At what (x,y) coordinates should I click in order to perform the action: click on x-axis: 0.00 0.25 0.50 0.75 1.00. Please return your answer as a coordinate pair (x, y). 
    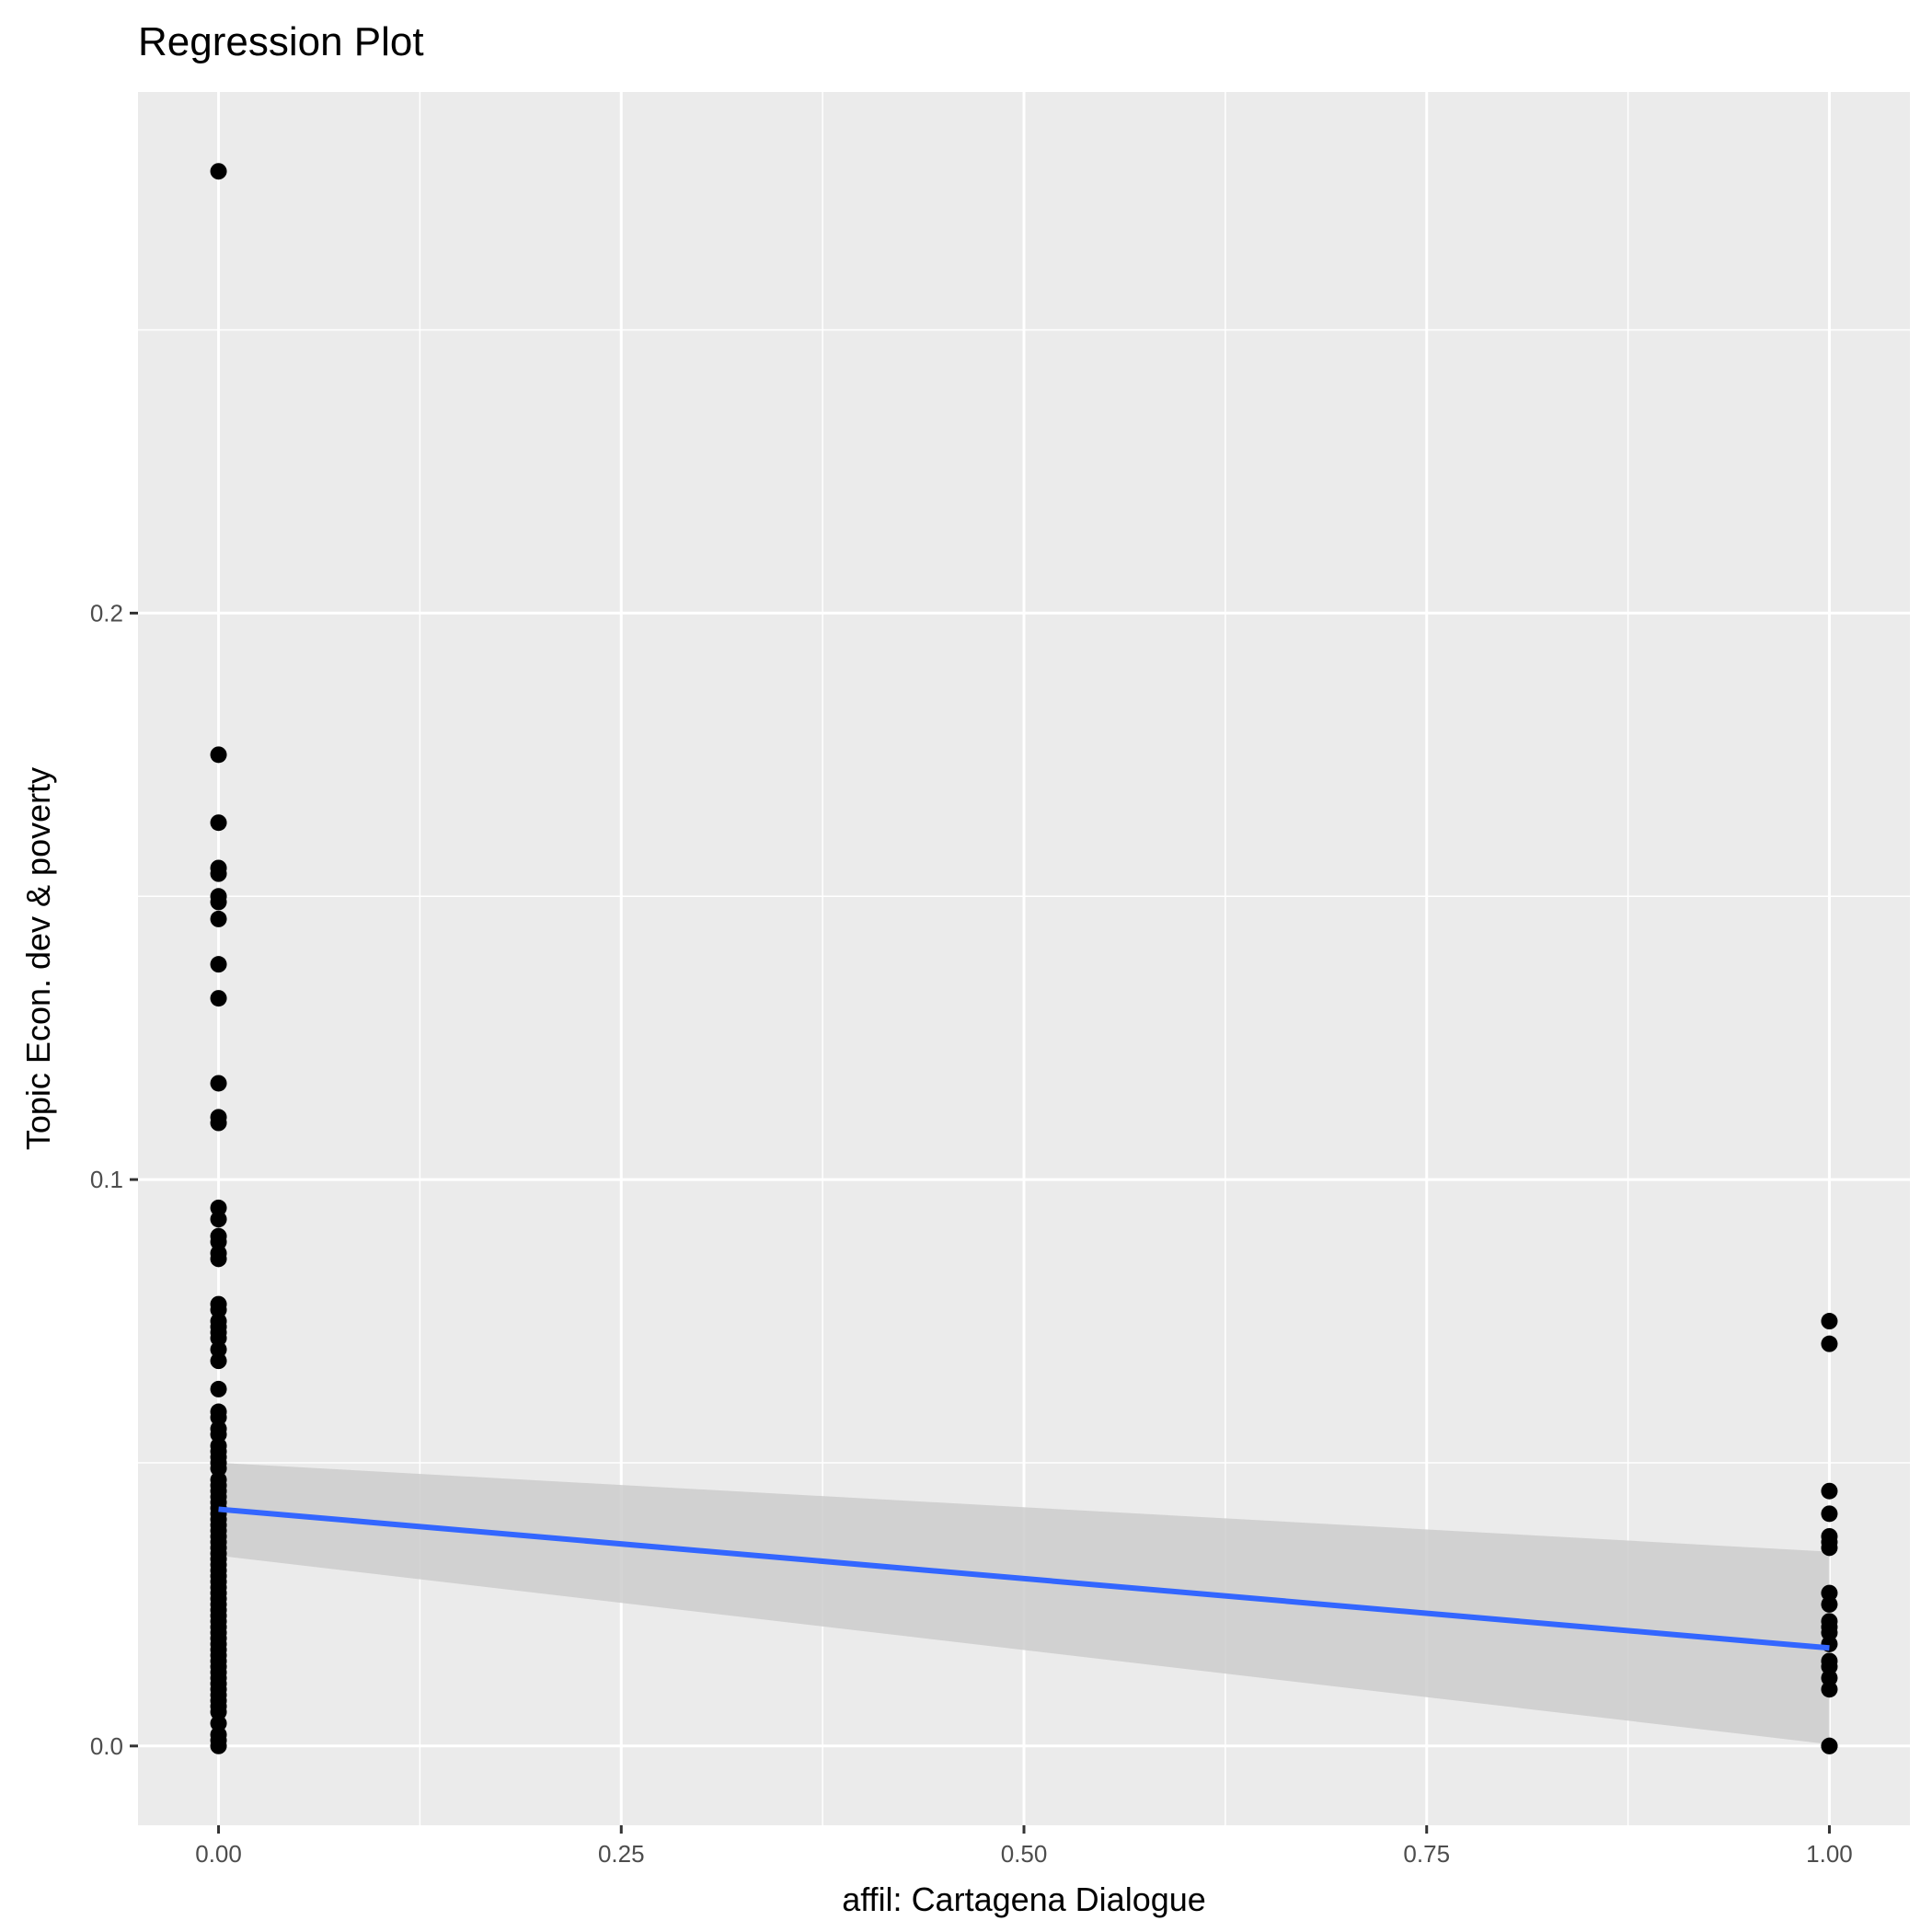
    Looking at the image, I should click on (1024, 1846).